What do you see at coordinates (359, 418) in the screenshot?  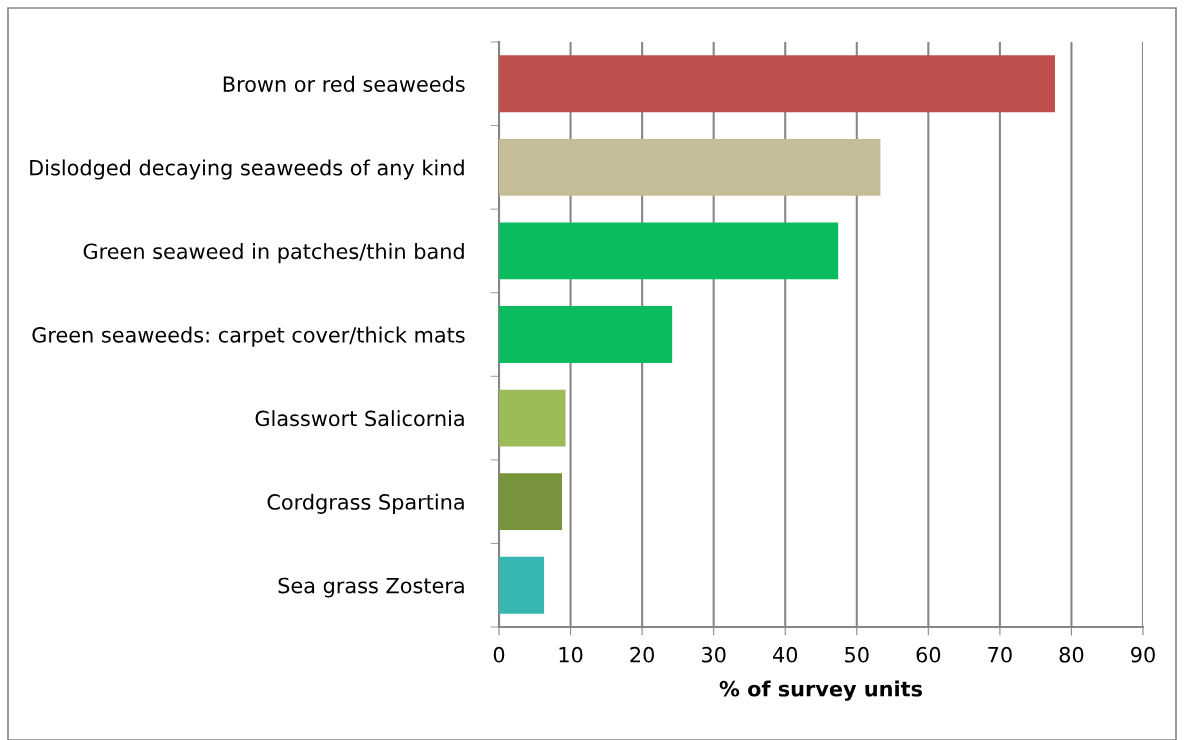 I see `y-tick-label: Glasswort Salicornia` at bounding box center [359, 418].